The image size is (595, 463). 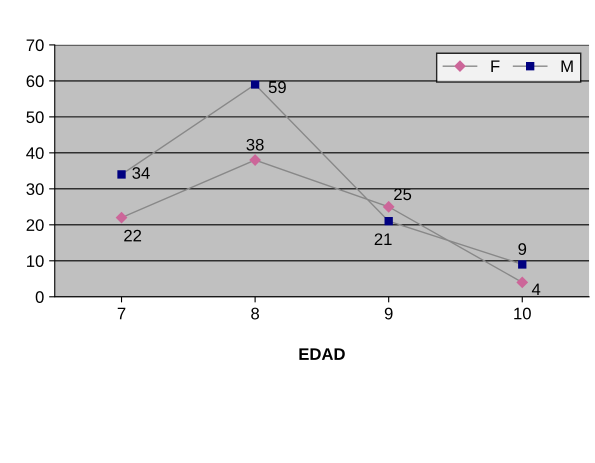 What do you see at coordinates (495, 66) in the screenshot?
I see `legend-label: F` at bounding box center [495, 66].